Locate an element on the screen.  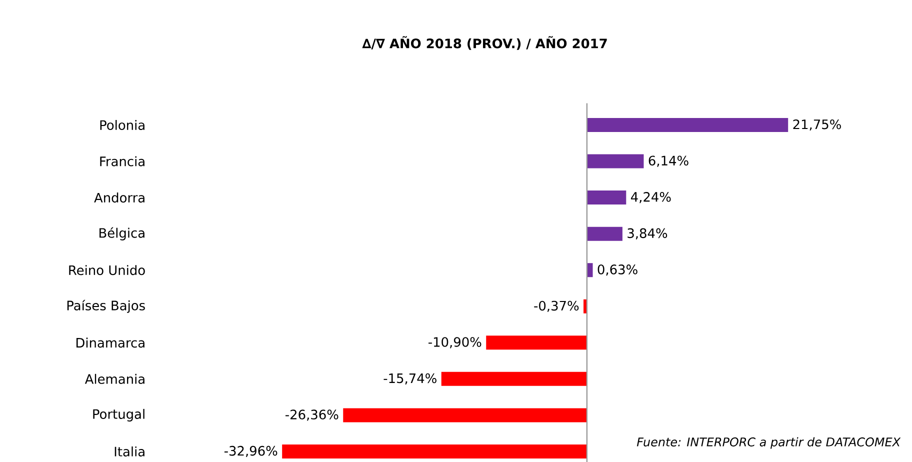
data-label: -26,36% is located at coordinates (312, 415).